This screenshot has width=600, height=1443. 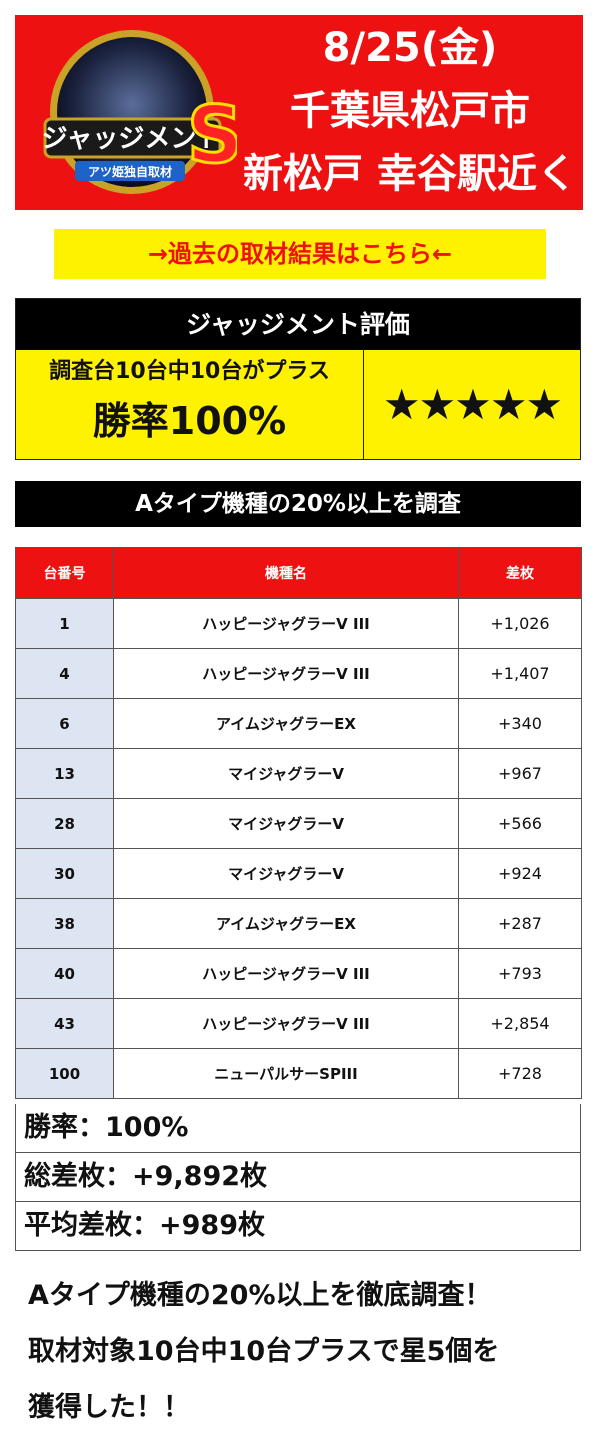 I want to click on footer-line-3: 獲得した！！, so click(x=109, y=1407).